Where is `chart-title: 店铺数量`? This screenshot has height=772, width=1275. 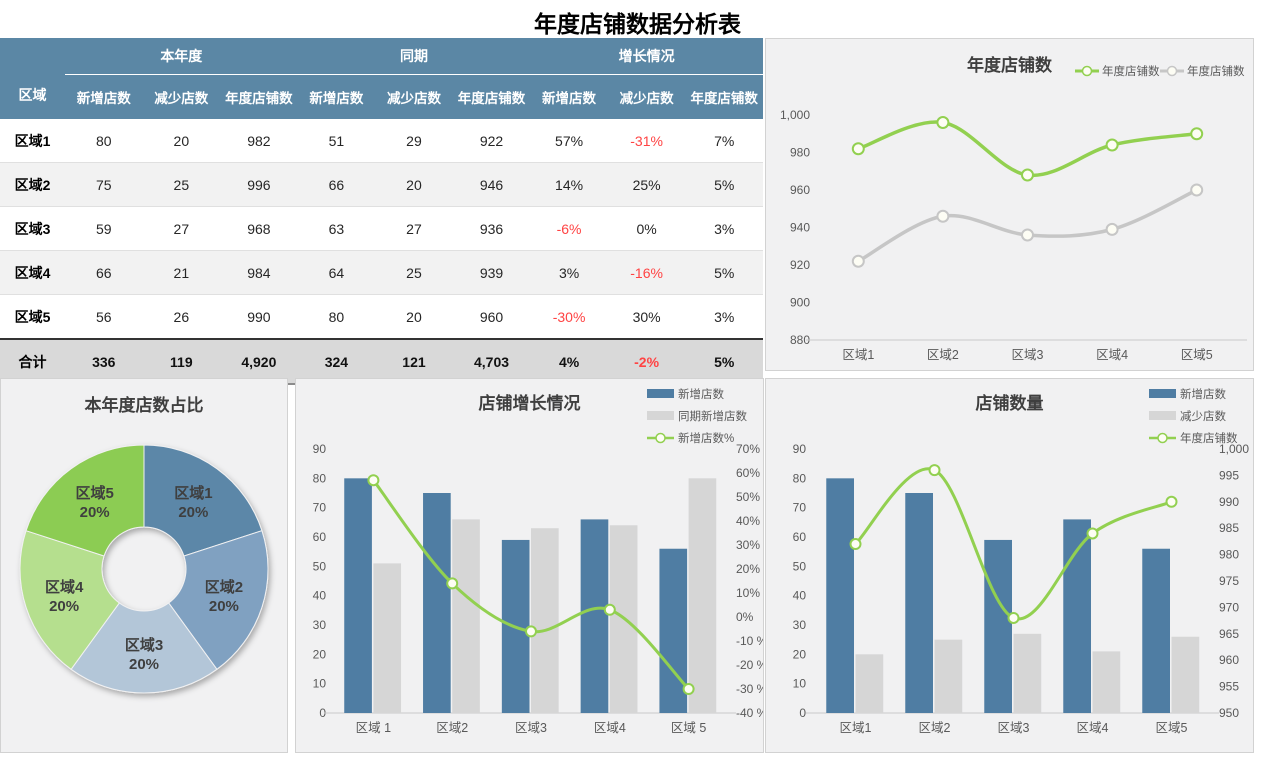 chart-title: 店铺数量 is located at coordinates (1010, 403).